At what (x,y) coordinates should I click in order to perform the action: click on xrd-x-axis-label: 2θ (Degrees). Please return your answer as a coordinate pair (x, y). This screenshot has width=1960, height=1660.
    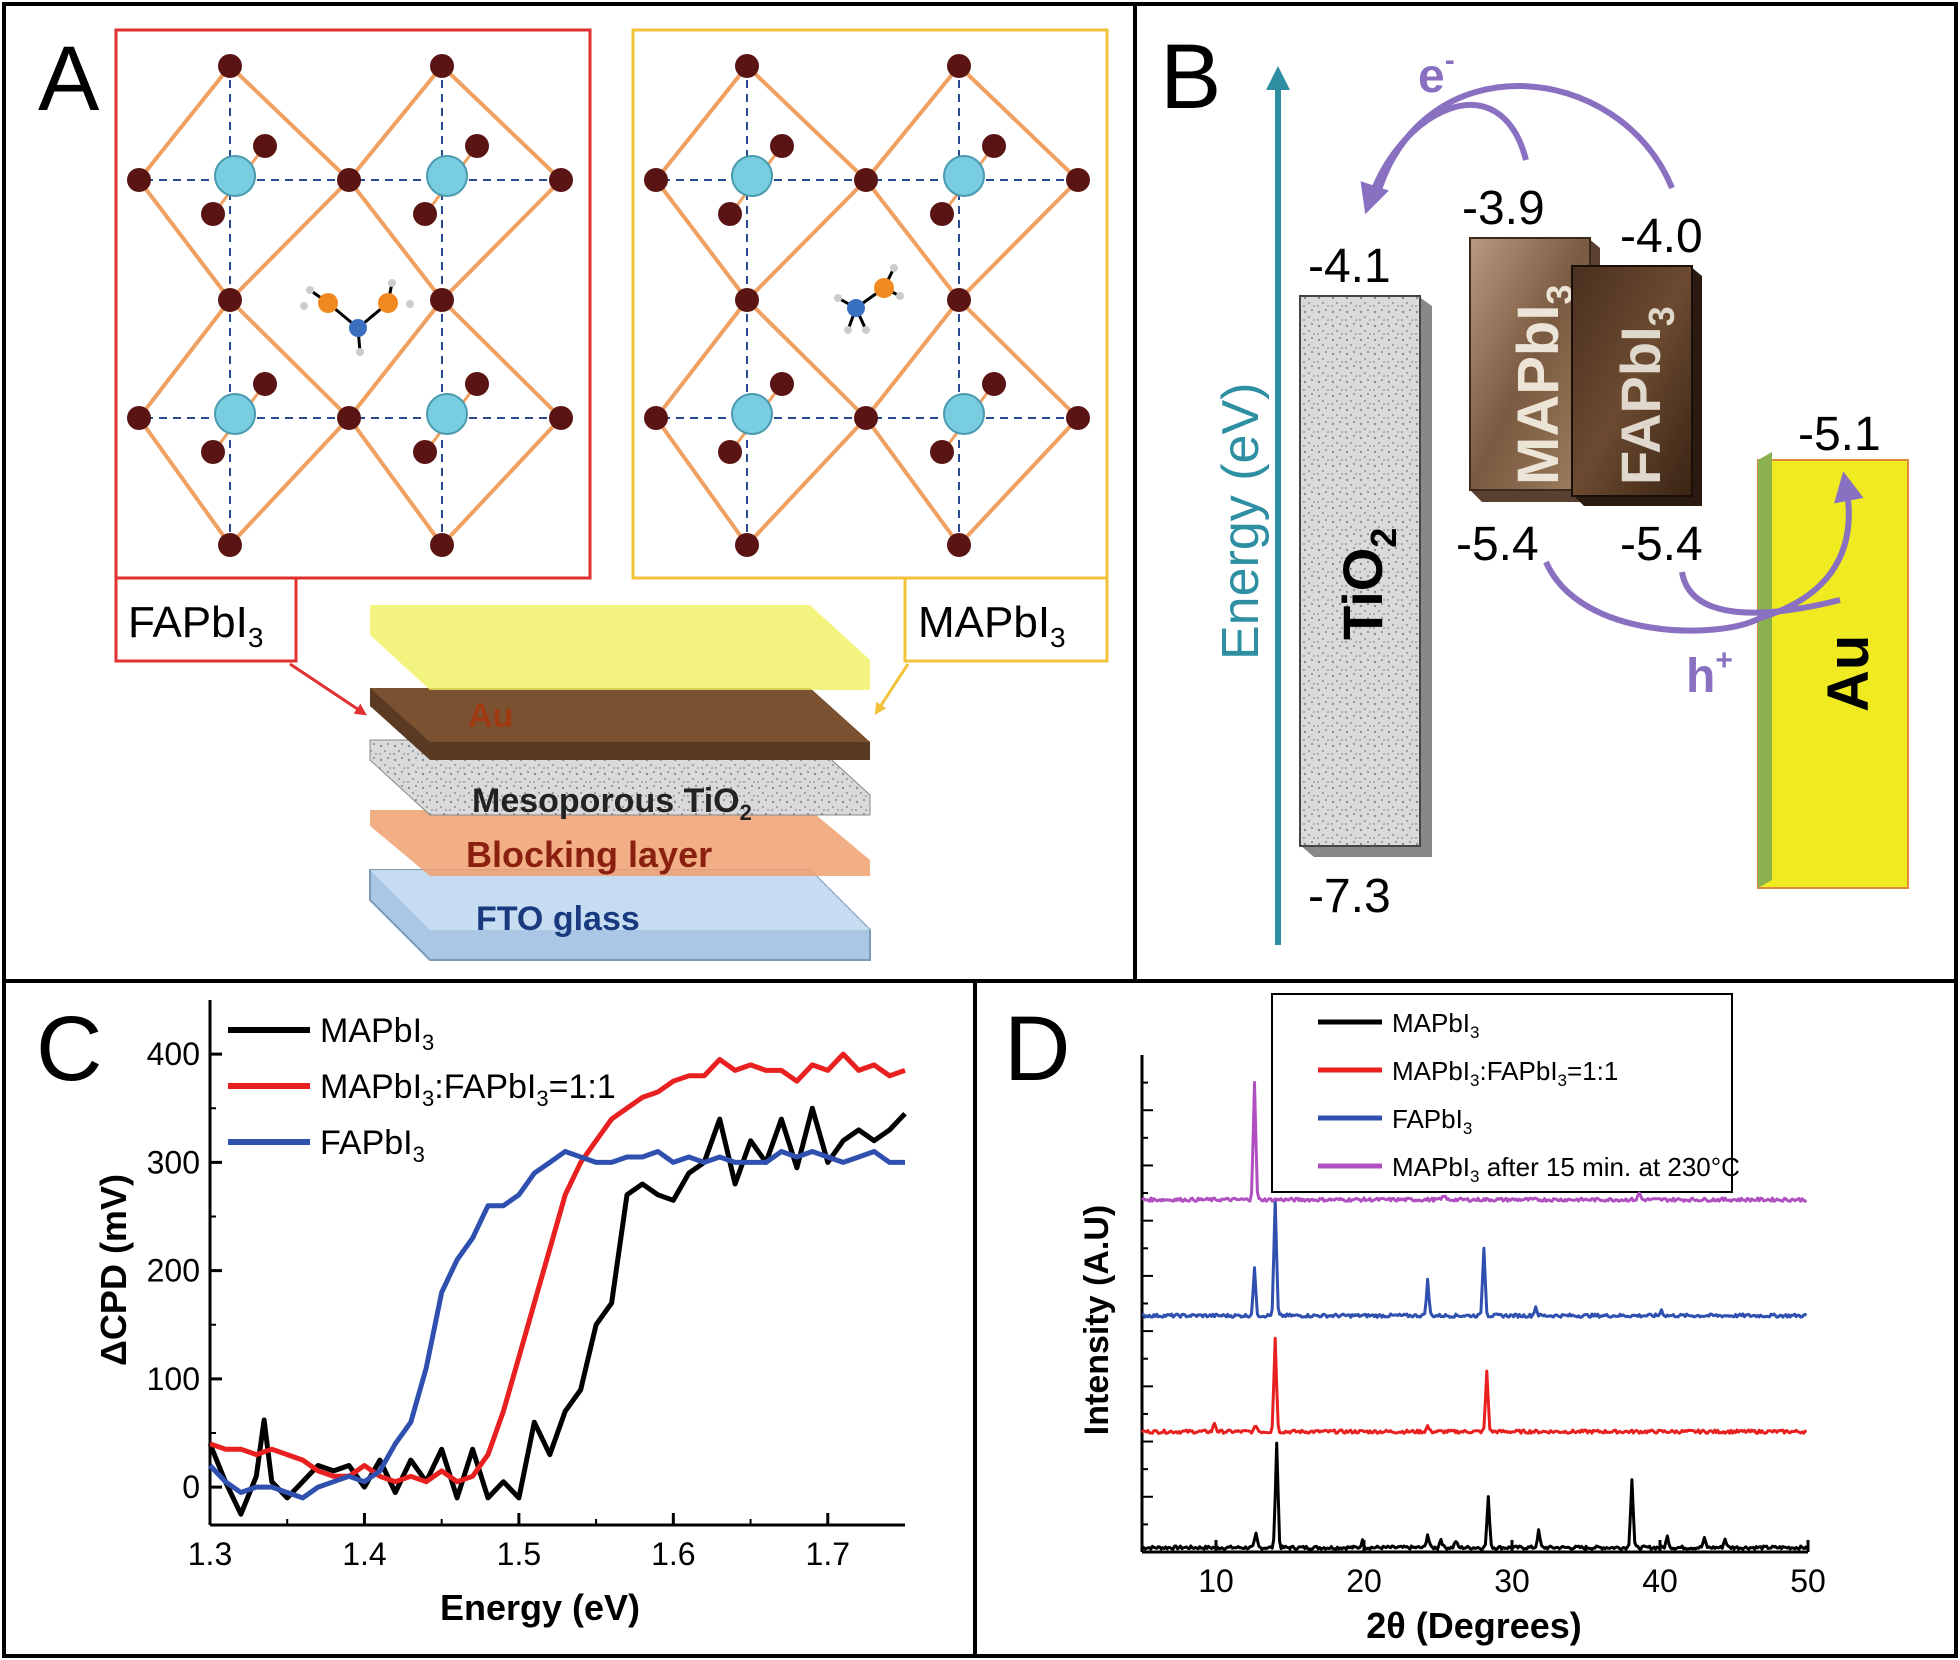
    Looking at the image, I should click on (1474, 1625).